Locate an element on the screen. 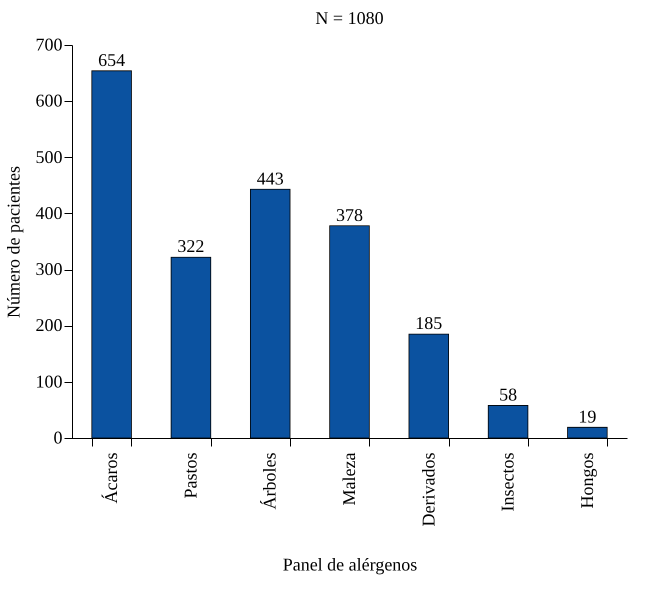 This screenshot has width=654, height=589. y-tick-label: 500 is located at coordinates (49, 156).